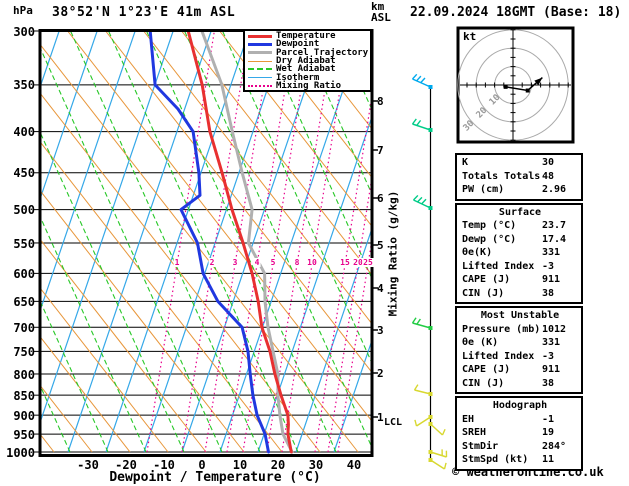 This screenshot has height=486, width=629. I want to click on mixing-ratio-value-label: 8, so click(297, 262).